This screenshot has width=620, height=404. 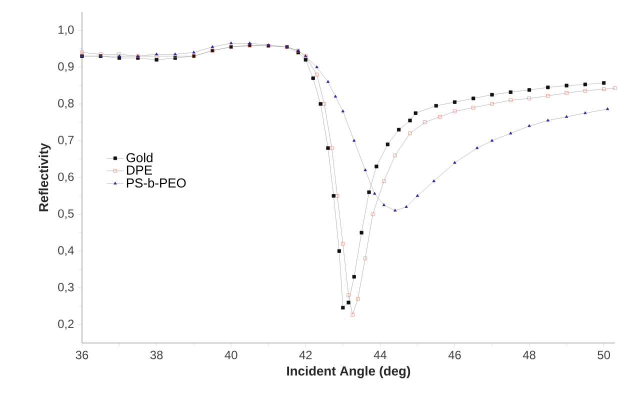 I want to click on y-tick-label: 0,6, so click(x=66, y=177).